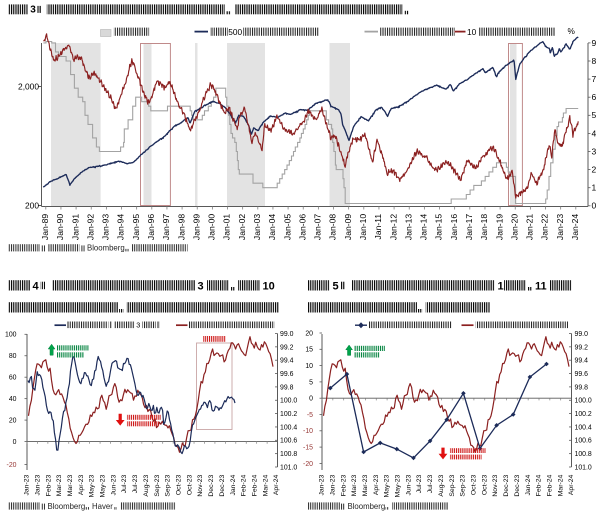 The image size is (600, 519). Describe the element at coordinates (181, 227) in the screenshot. I see `svg-text: Jan-98` at that location.